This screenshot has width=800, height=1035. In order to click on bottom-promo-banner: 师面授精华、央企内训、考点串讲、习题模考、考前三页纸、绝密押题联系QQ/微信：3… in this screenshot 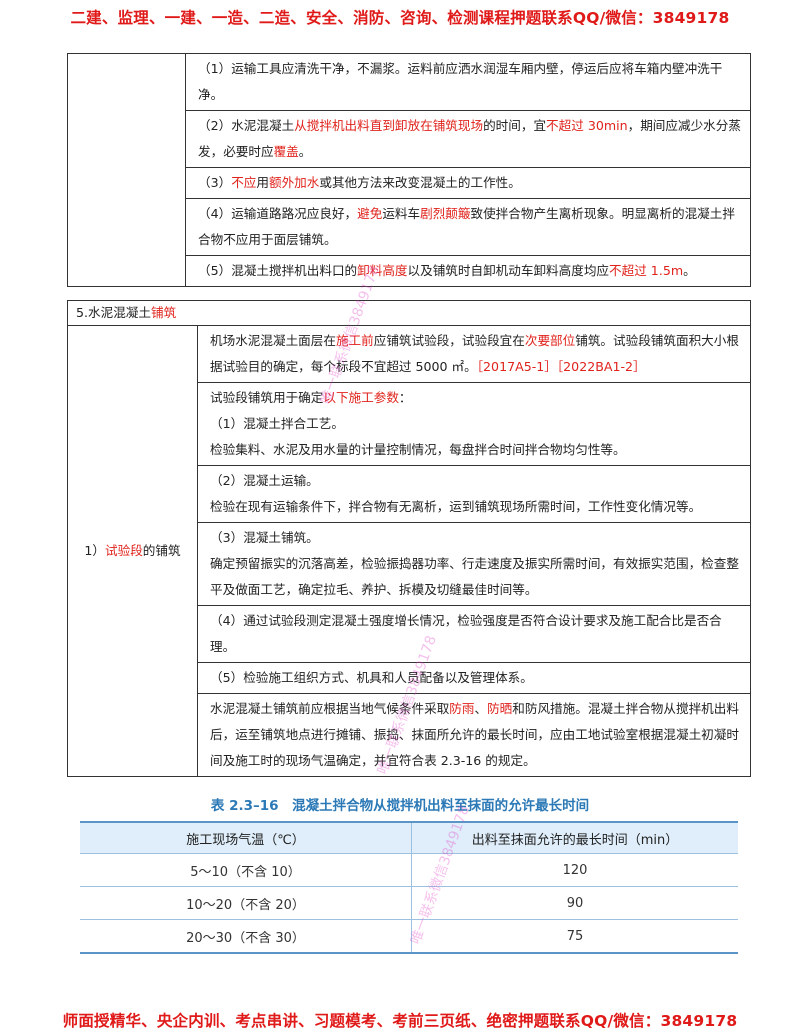, I will do `click(400, 1021)`.